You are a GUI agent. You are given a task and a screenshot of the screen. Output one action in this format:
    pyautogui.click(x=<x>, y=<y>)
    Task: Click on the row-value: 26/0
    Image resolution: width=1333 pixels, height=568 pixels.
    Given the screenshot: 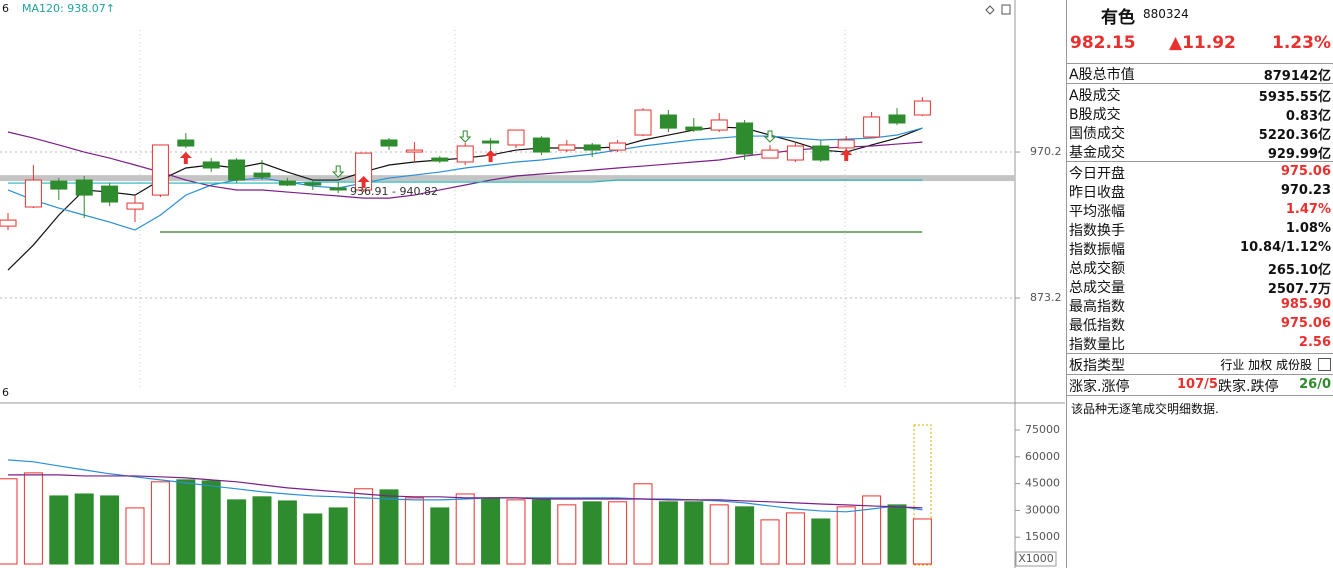 What is the action you would take?
    pyautogui.click(x=1315, y=384)
    